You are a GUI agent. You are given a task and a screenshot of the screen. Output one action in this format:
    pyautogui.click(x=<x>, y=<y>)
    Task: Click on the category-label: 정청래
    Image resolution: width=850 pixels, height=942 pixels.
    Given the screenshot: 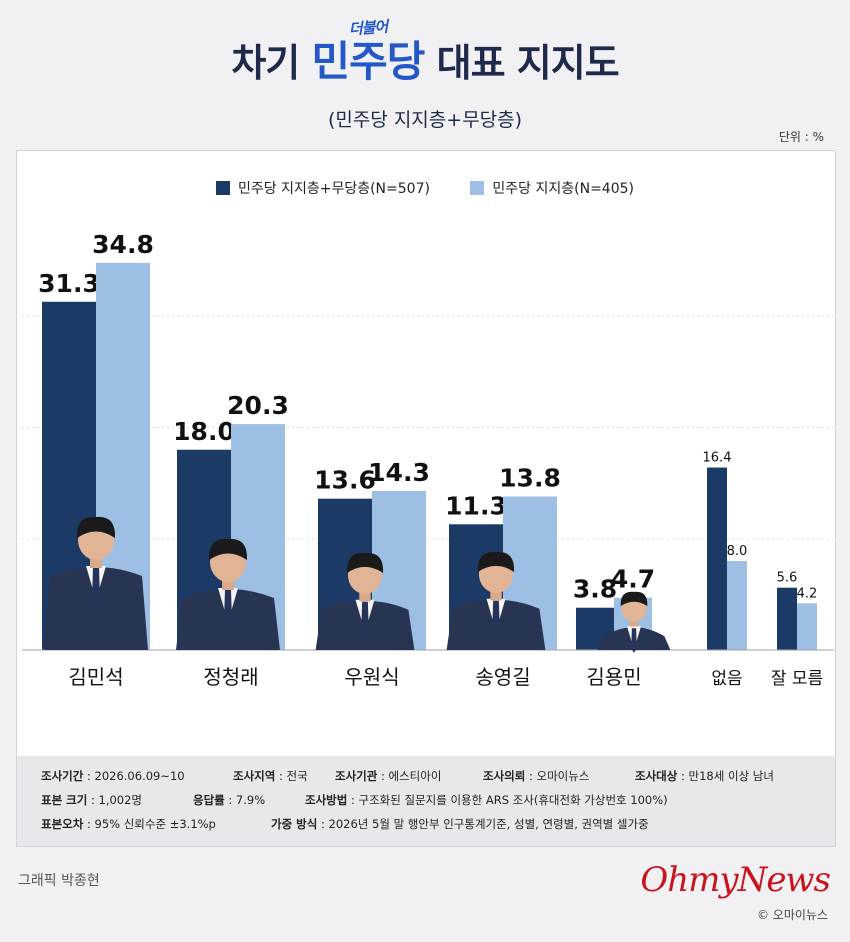 What is the action you would take?
    pyautogui.click(x=230, y=677)
    